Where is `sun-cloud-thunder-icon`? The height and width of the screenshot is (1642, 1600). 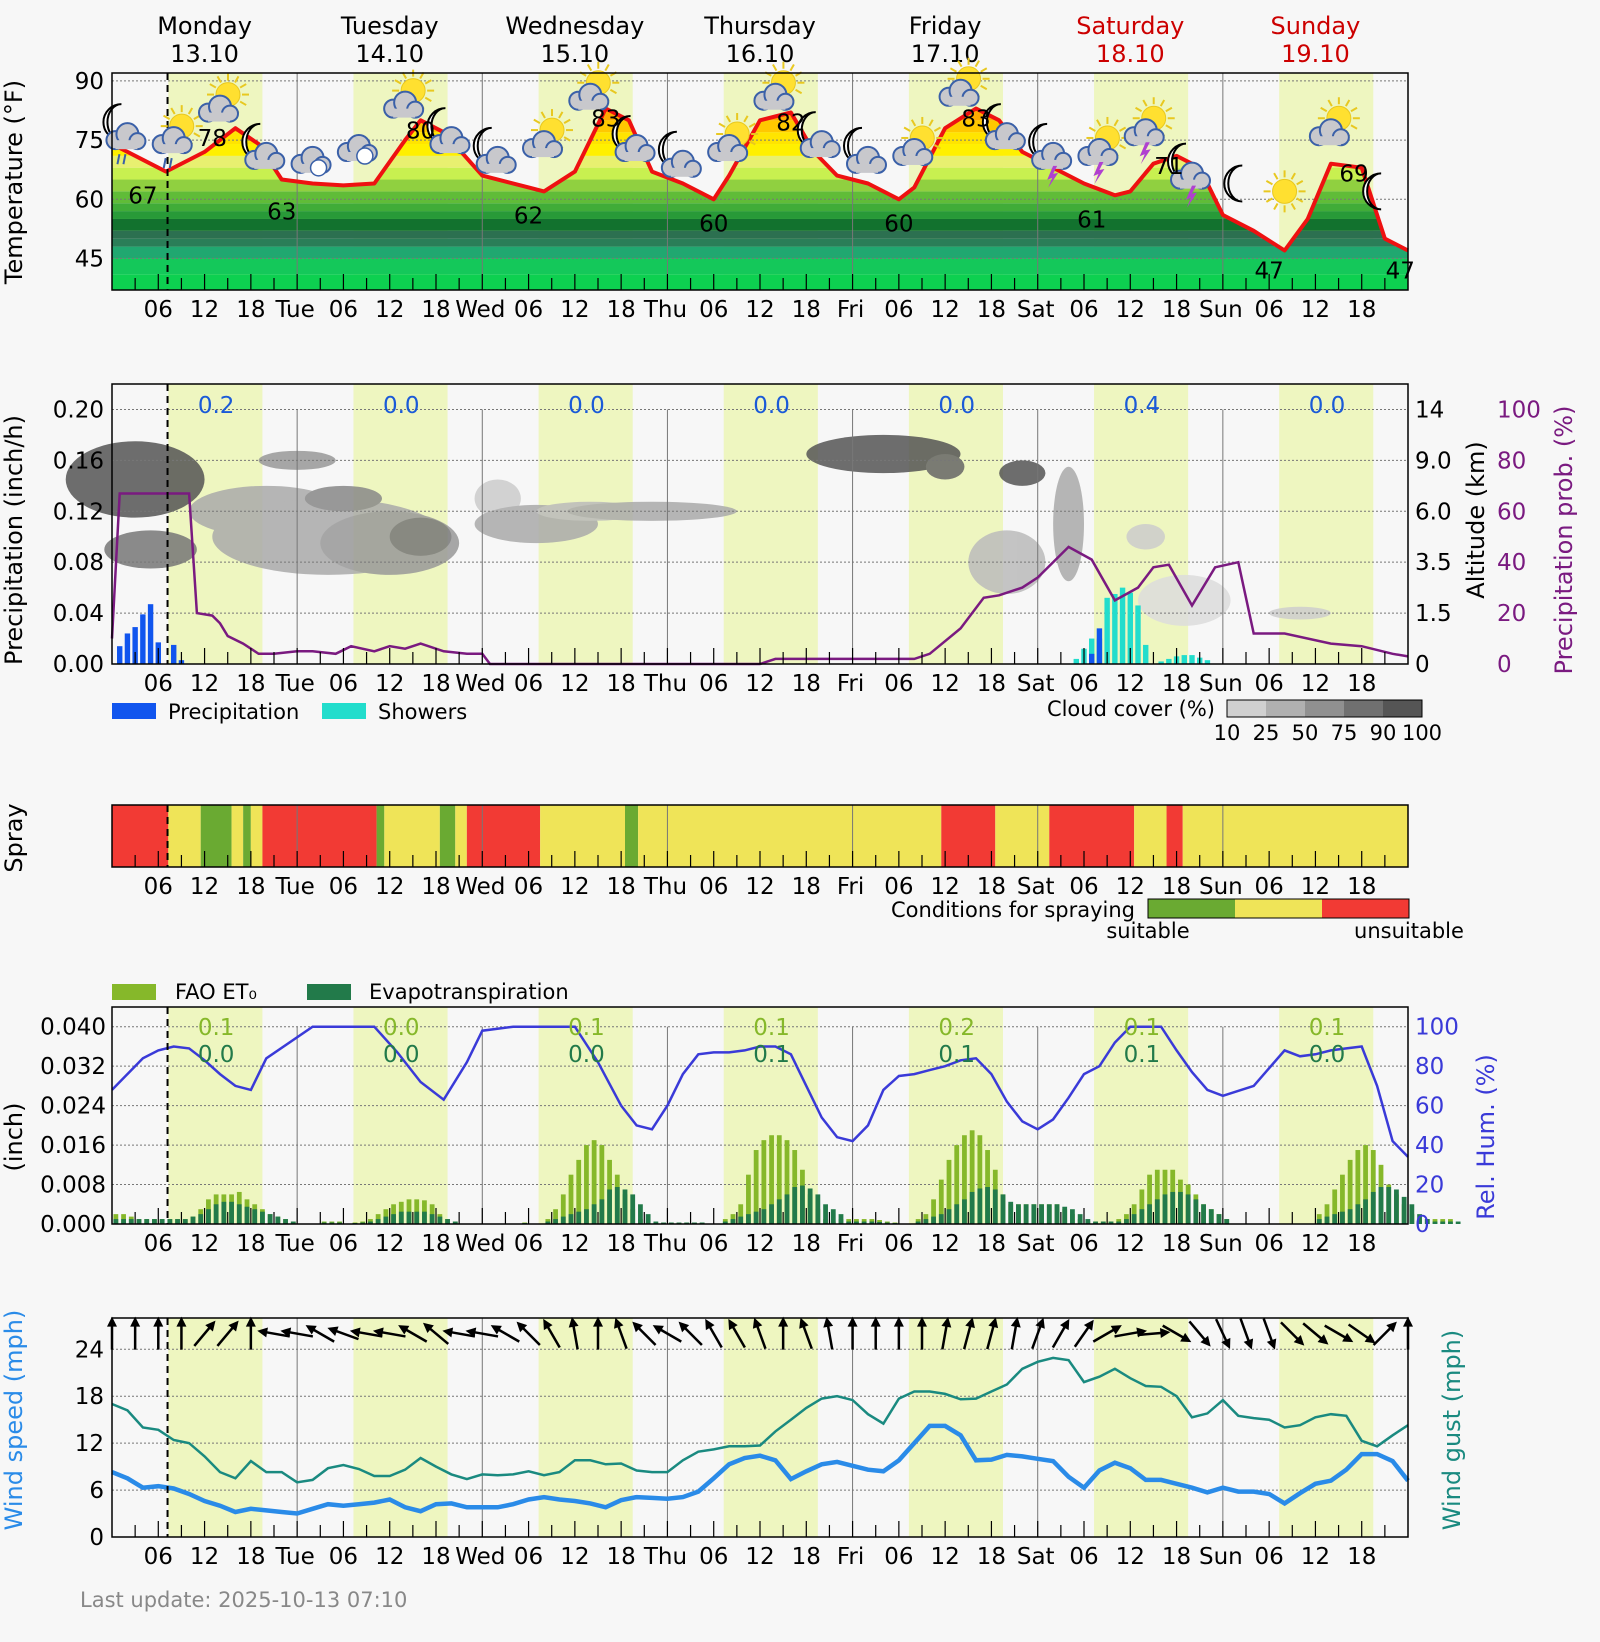
sun-cloud-thunder-icon is located at coordinates (1103, 150).